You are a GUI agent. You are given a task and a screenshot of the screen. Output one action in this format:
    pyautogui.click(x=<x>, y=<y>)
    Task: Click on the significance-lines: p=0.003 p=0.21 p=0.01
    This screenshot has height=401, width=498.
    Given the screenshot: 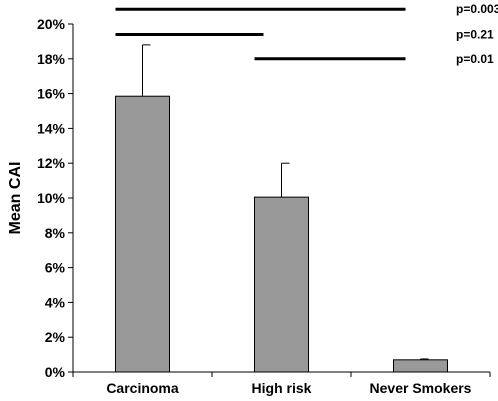 What is the action you would take?
    pyautogui.click(x=306, y=34)
    